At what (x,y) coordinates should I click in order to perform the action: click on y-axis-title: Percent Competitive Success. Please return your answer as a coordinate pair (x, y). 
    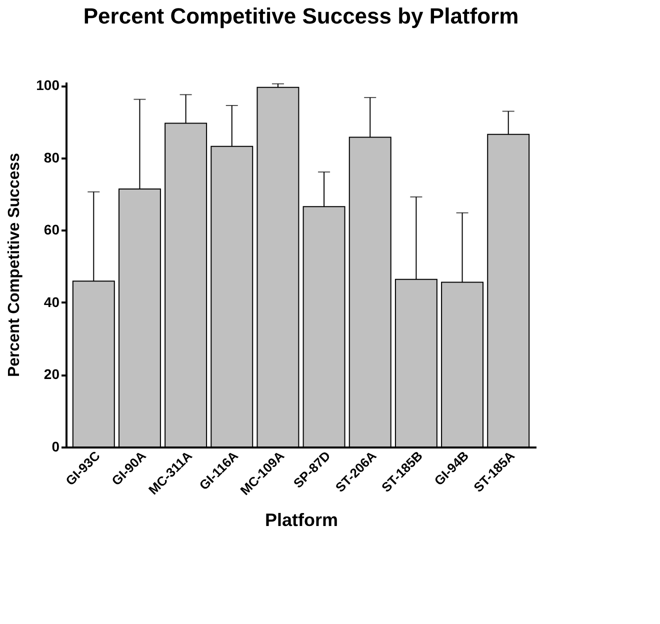
    Looking at the image, I should click on (15, 265).